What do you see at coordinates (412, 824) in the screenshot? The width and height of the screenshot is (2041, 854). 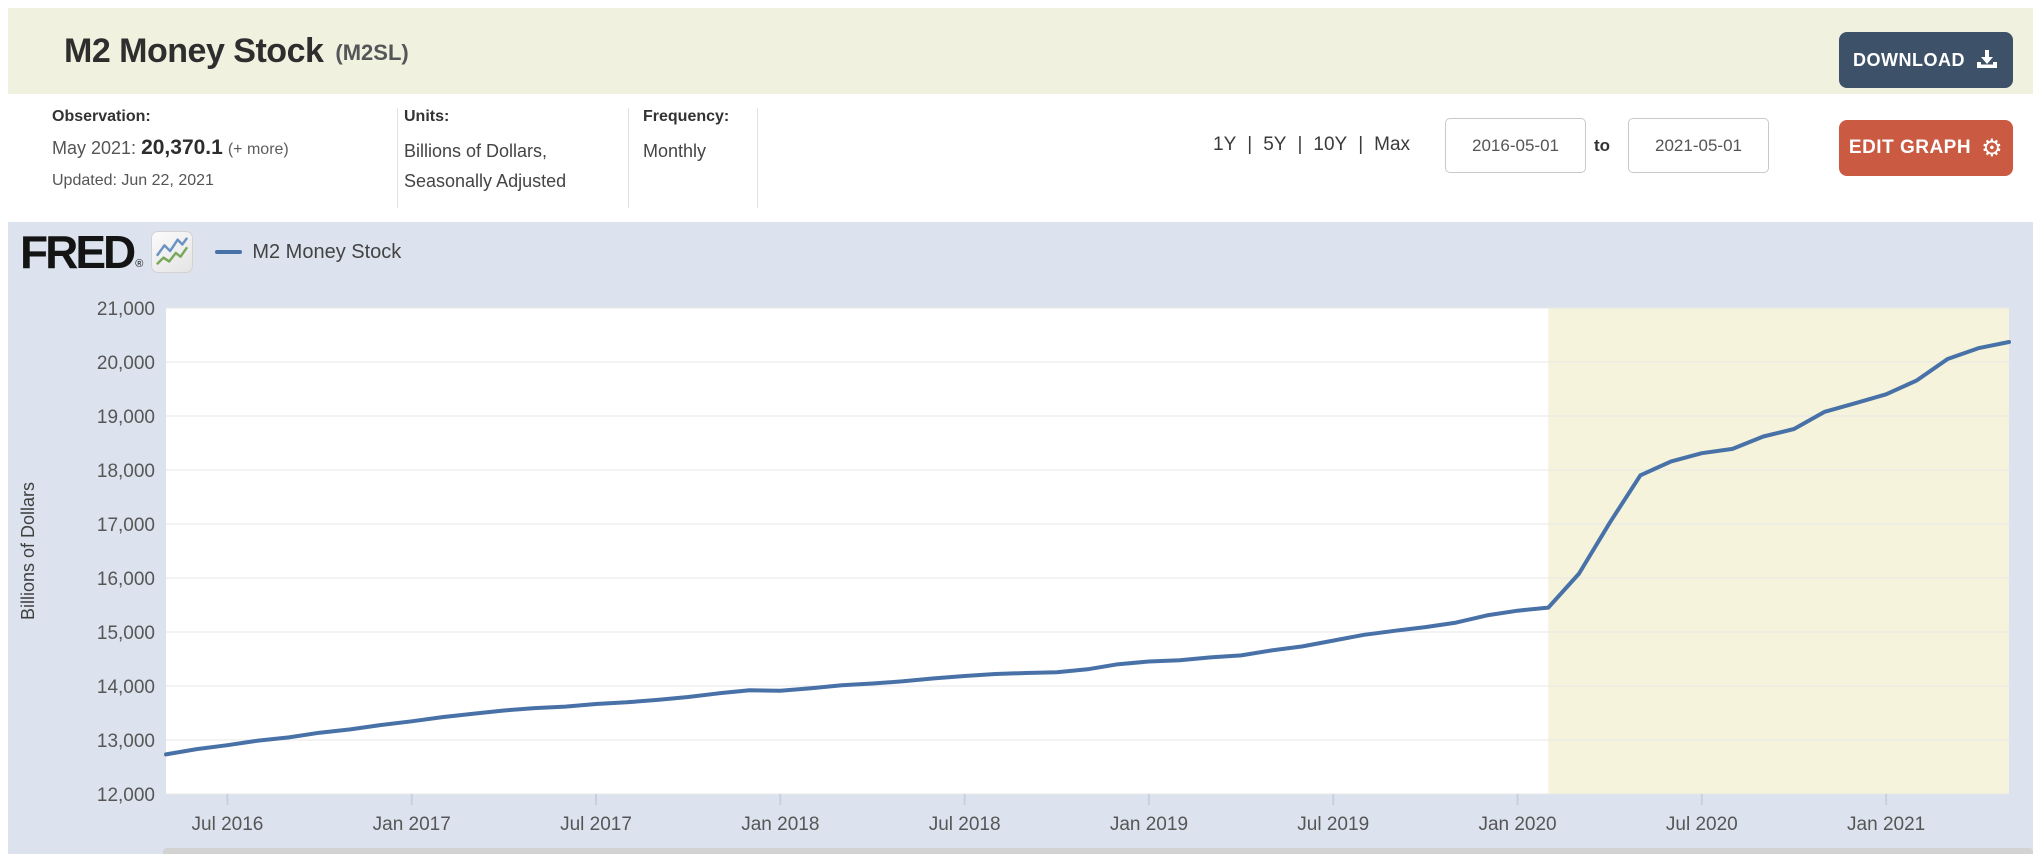 I see `x-tick-label: Jan 2017` at bounding box center [412, 824].